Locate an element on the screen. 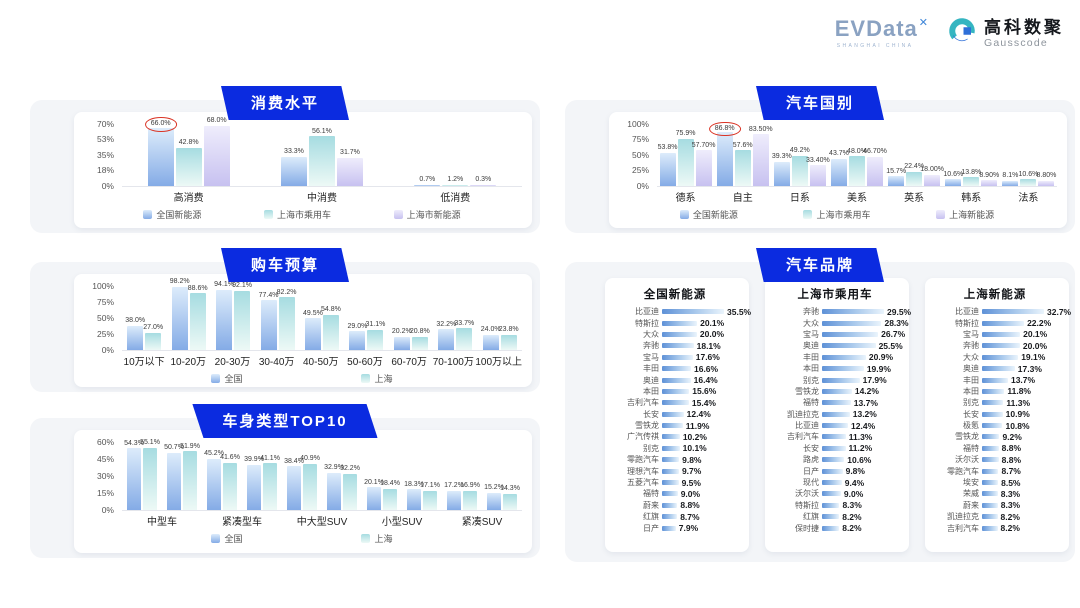 Image resolution: width=1080 pixels, height=608 pixels. bar-group: 32.9% 32.2% is located at coordinates (342, 487).